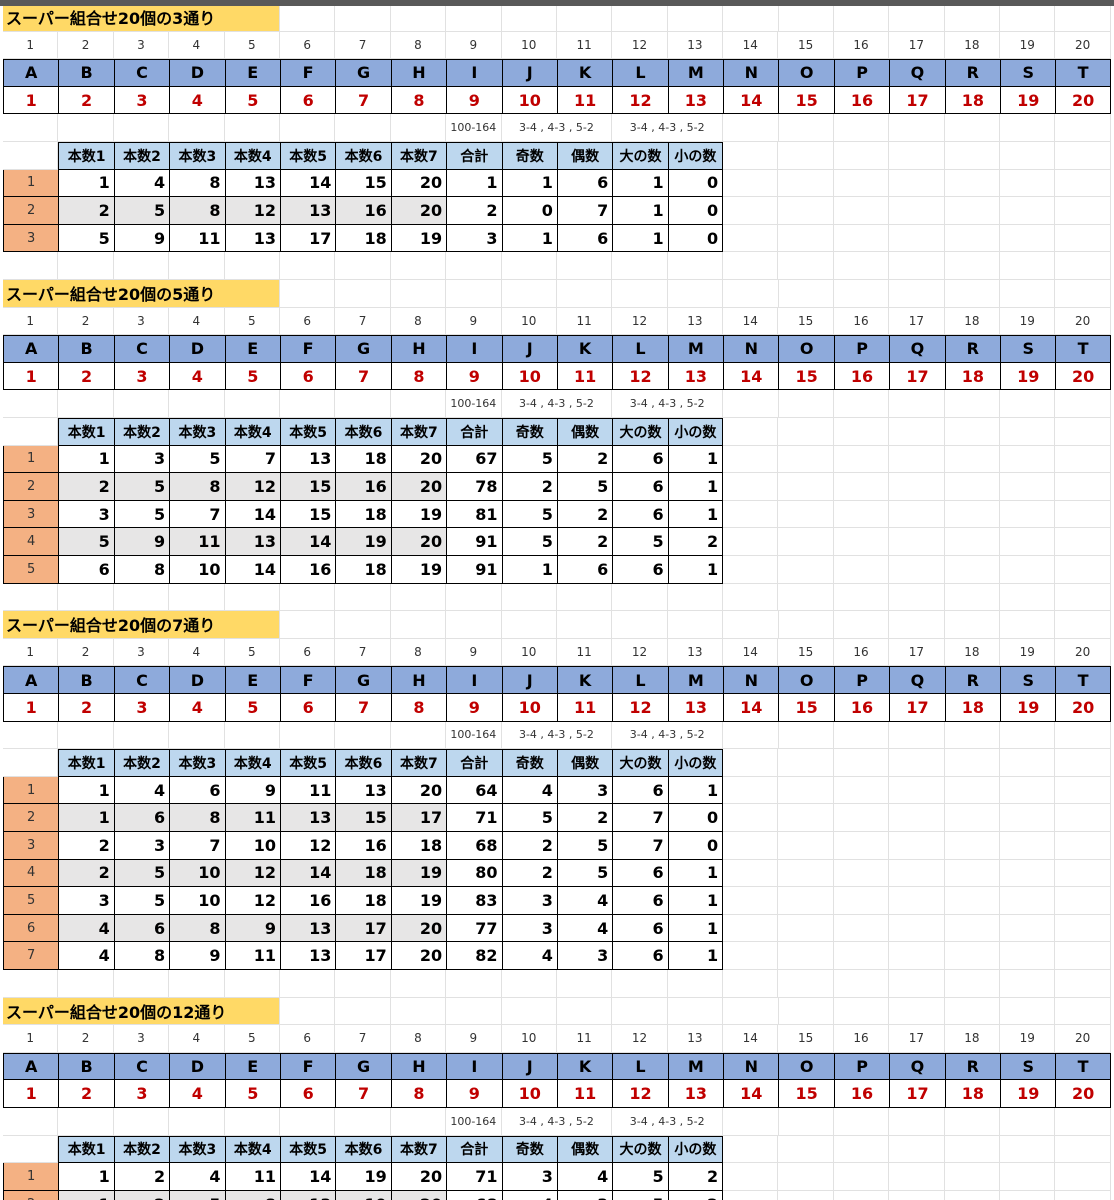 The height and width of the screenshot is (1200, 1114). Describe the element at coordinates (31, 349) in the screenshot. I see `letter-cell: A` at that location.